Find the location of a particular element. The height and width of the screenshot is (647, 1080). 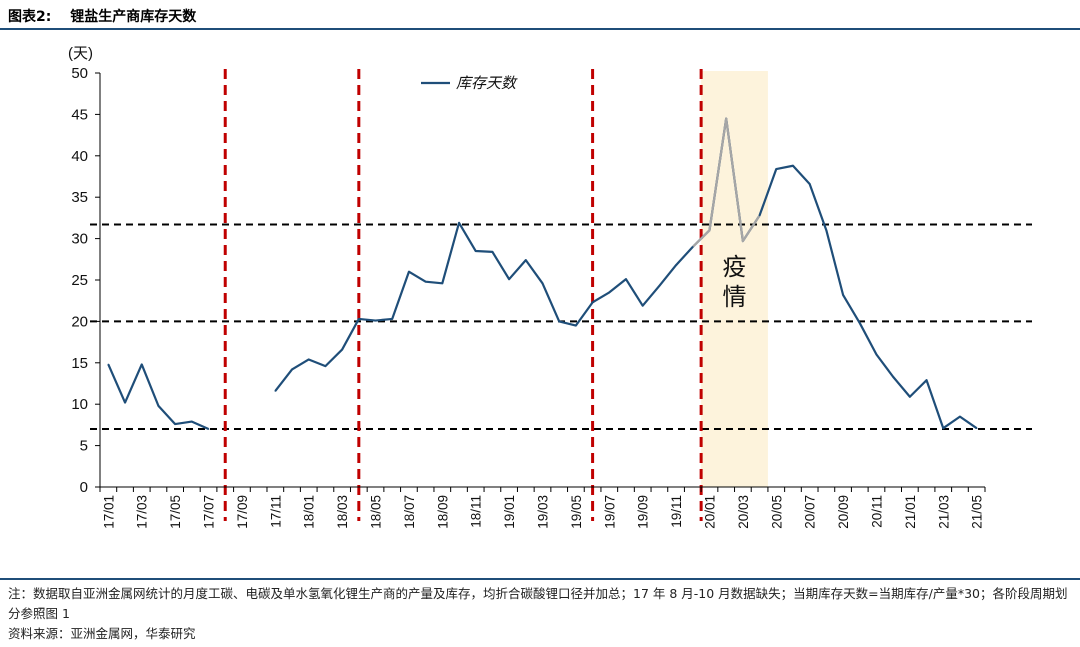

x-tick-label-19-09: 19/09 is located at coordinates (643, 512).